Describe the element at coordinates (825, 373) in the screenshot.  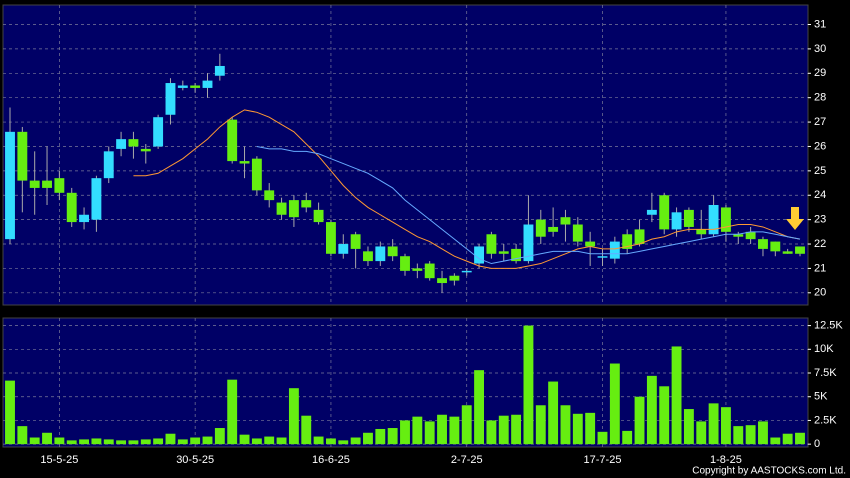
I see `y-tick-label: 7.5K` at that location.